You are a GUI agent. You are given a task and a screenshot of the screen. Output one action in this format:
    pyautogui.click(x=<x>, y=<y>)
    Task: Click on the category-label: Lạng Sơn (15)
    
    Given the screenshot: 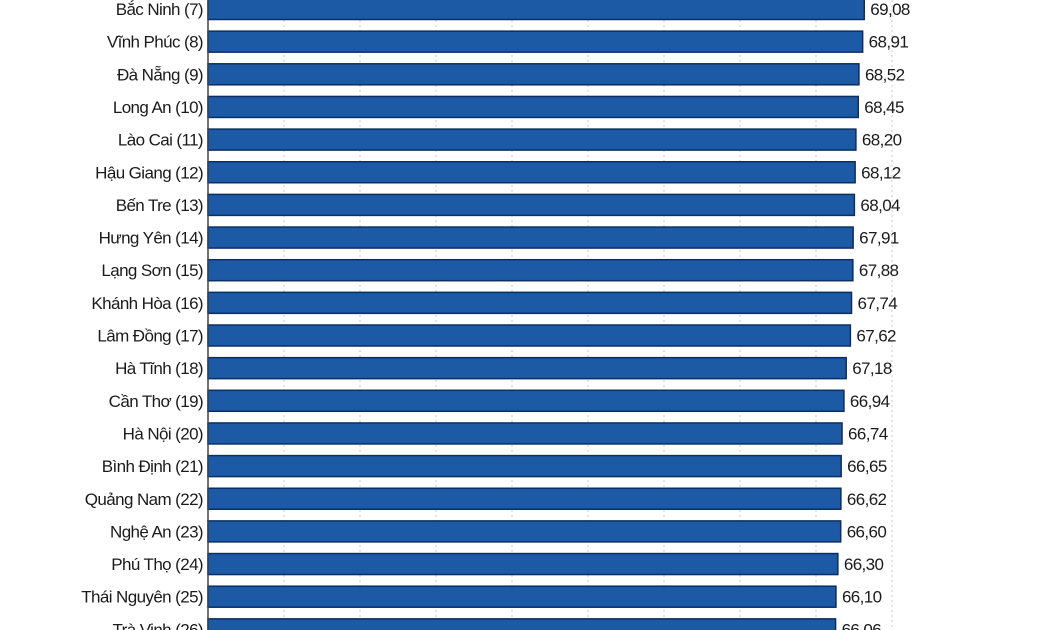 What is the action you would take?
    pyautogui.click(x=152, y=270)
    